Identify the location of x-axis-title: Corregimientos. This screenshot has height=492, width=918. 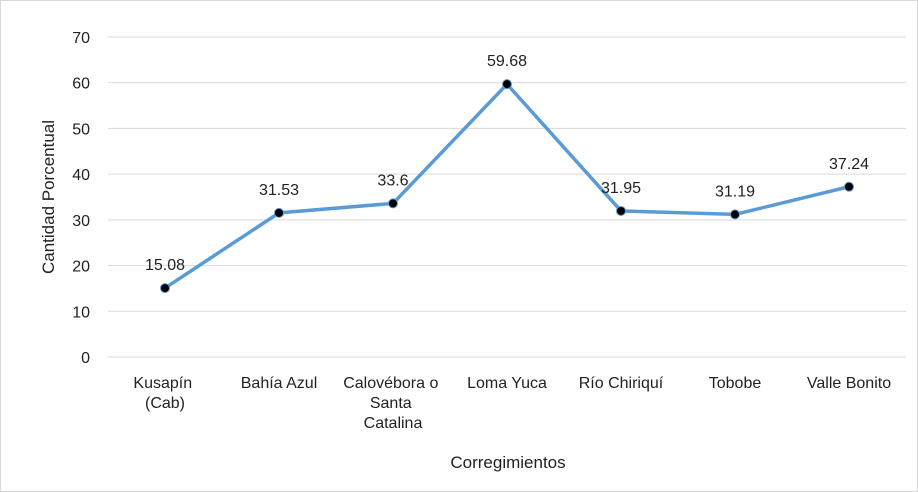
(507, 462).